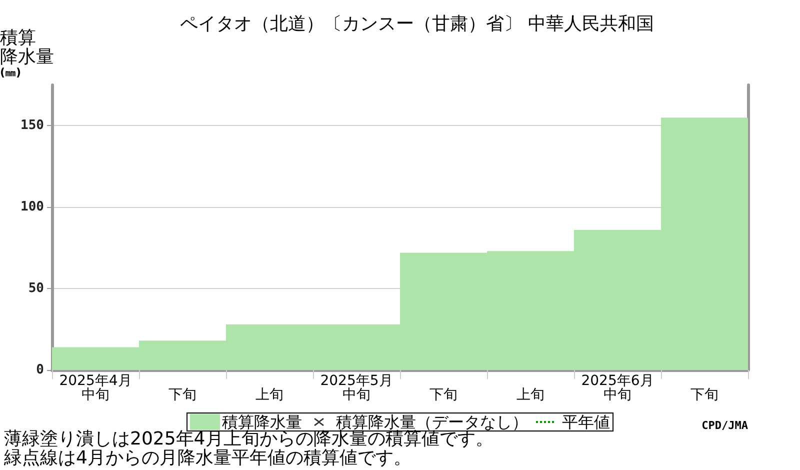 The height and width of the screenshot is (470, 800). I want to click on x-tick-label: 2025年5月中旬, so click(356, 388).